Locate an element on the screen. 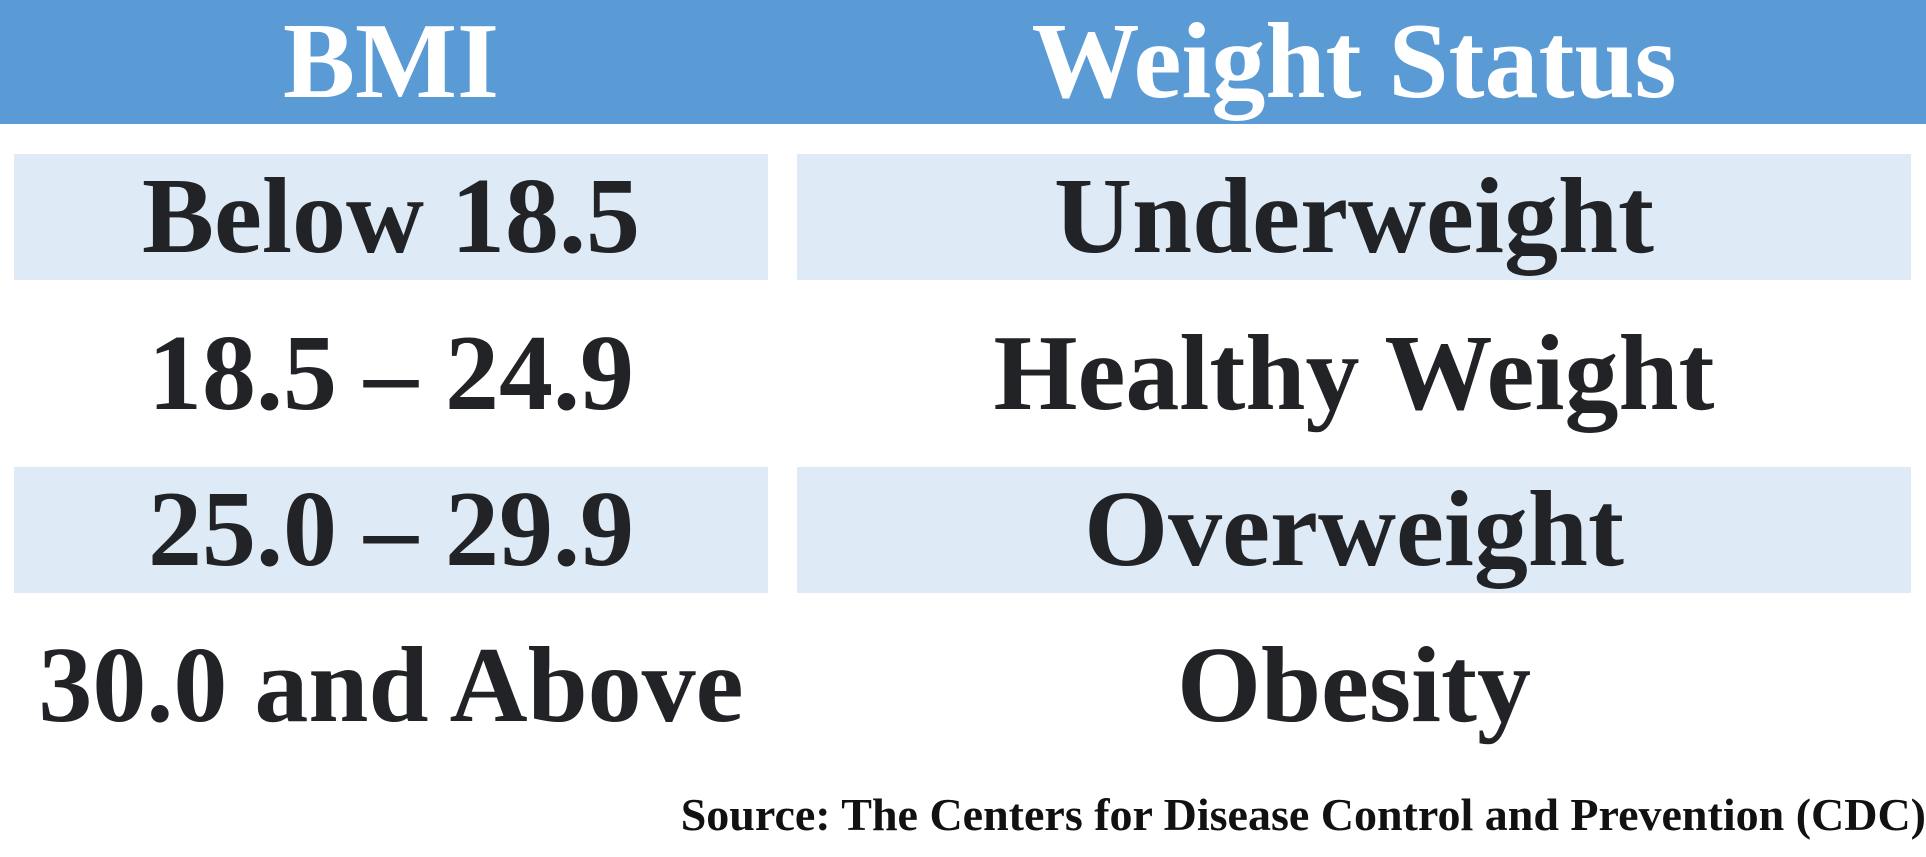  header-weight-status: Weight Status is located at coordinates (1354, 61).